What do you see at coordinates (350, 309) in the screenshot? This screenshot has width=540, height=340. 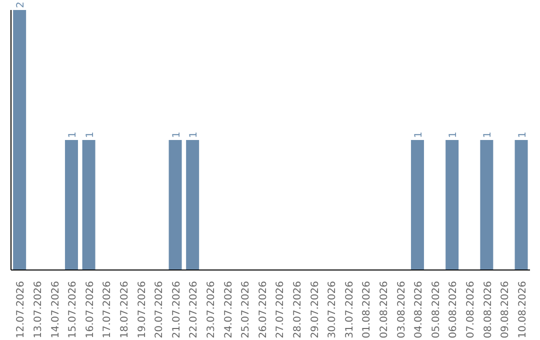 I see `x-tick-label: 31.07.2026` at bounding box center [350, 309].